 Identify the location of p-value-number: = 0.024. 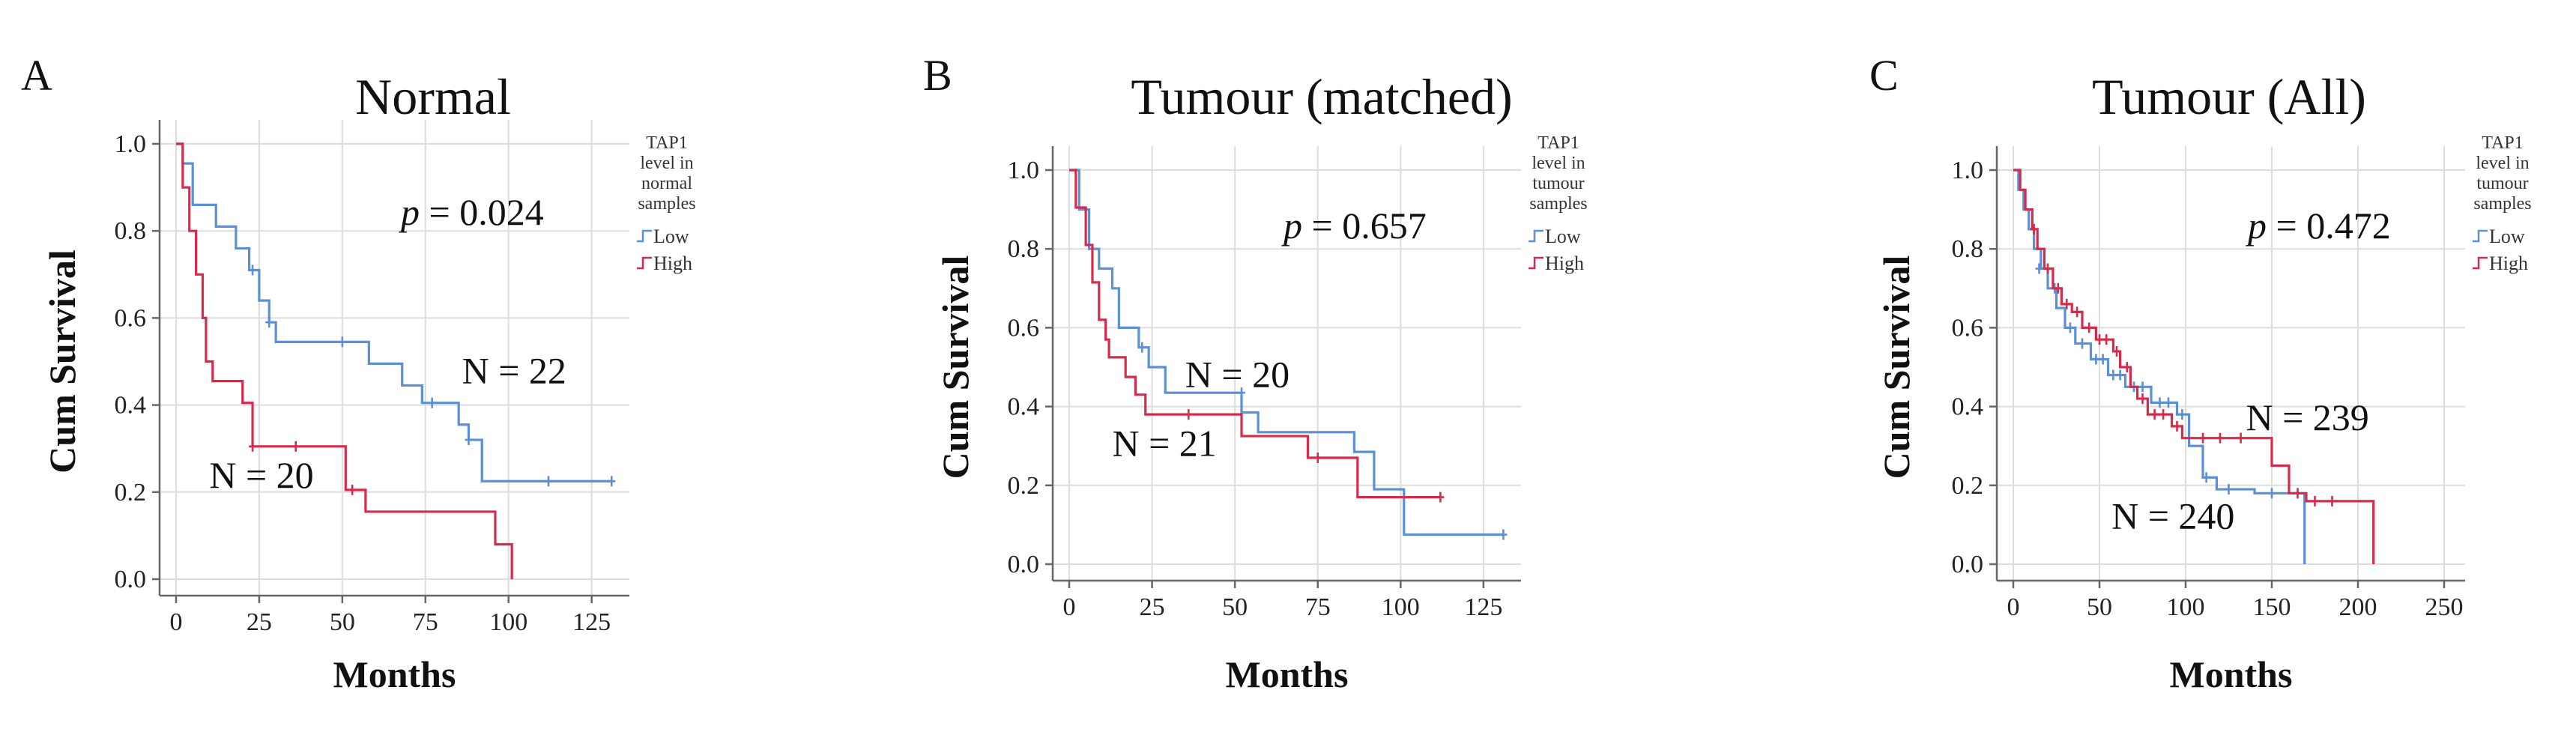
(482, 212).